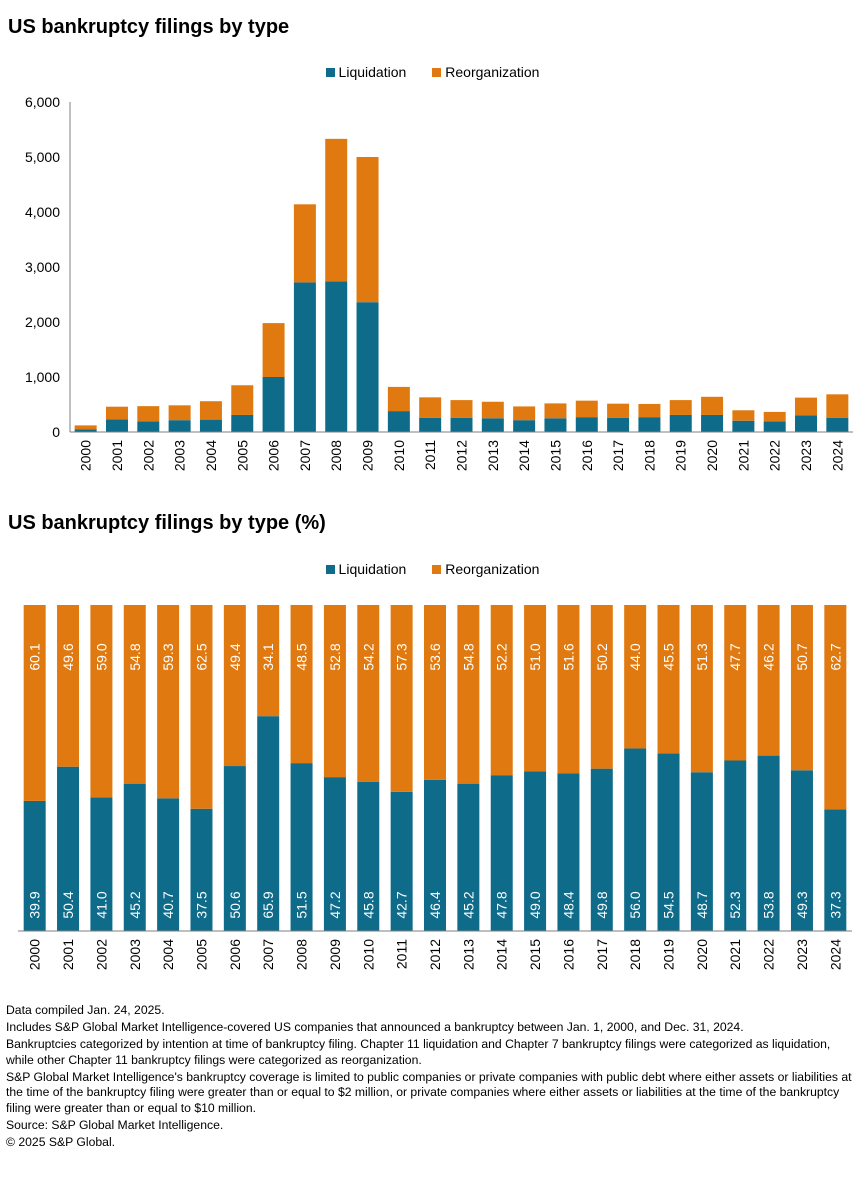  What do you see at coordinates (365, 569) in the screenshot?
I see `legend-liquidation-2: Liquidation` at bounding box center [365, 569].